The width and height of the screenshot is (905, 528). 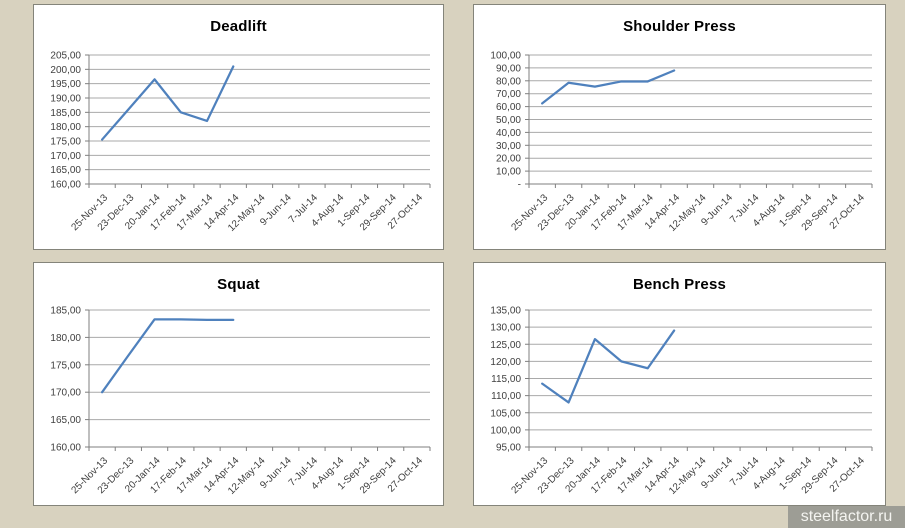 I want to click on y-axis-tick-label: 205,00, so click(x=65, y=56).